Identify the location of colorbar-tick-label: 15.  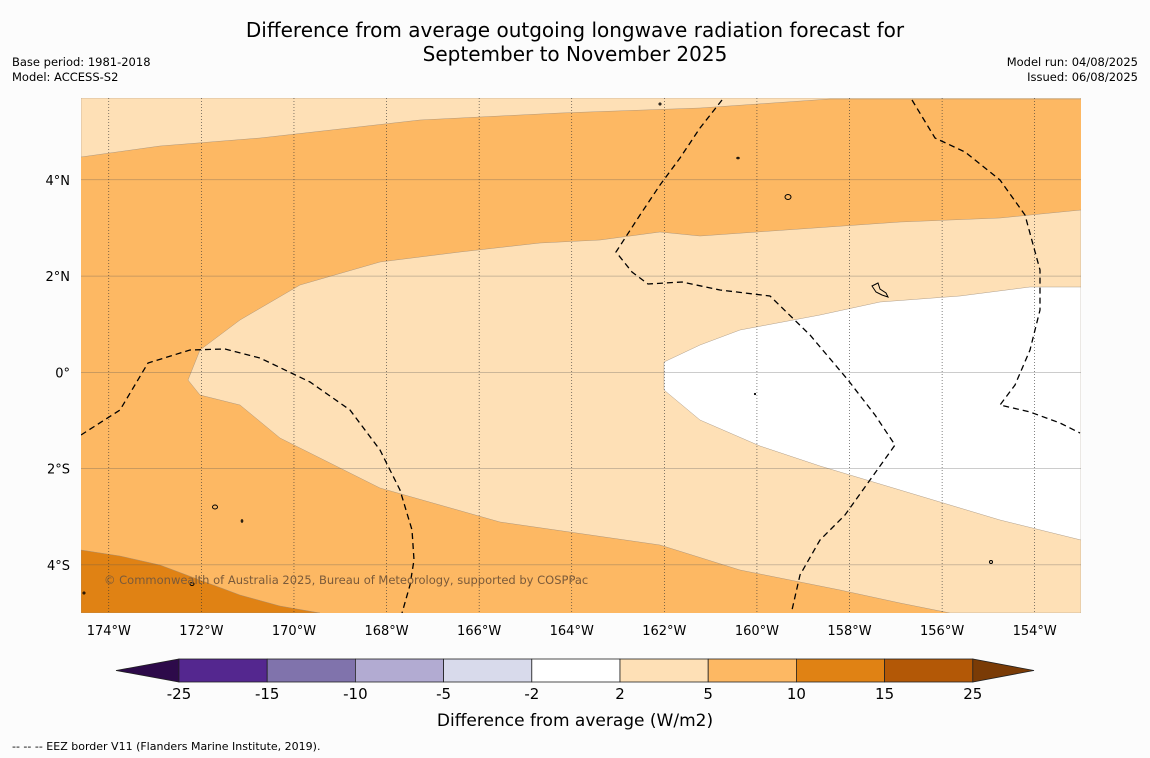
(884, 694).